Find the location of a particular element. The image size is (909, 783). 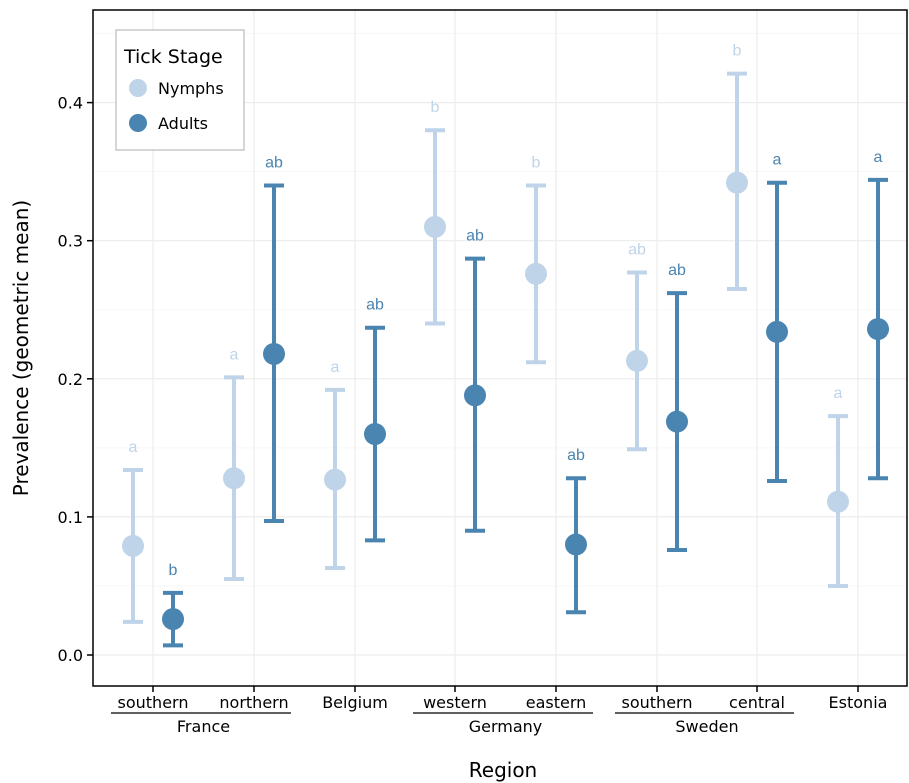

y-tick-label: 0.2 is located at coordinates (70, 379).